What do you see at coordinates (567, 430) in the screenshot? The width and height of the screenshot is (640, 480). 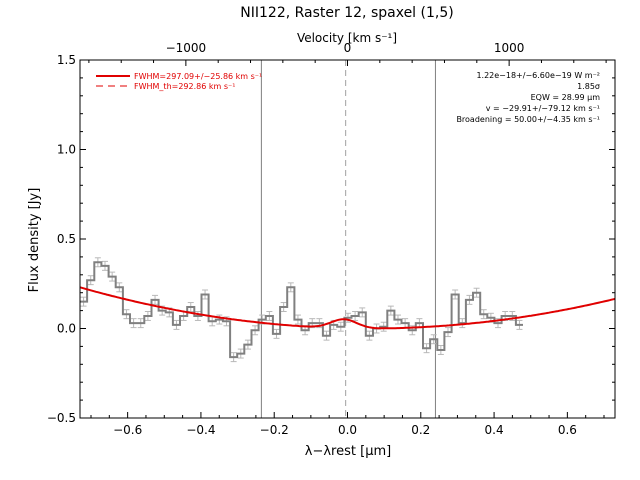 I see `x-tick-label: 0.6` at bounding box center [567, 430].